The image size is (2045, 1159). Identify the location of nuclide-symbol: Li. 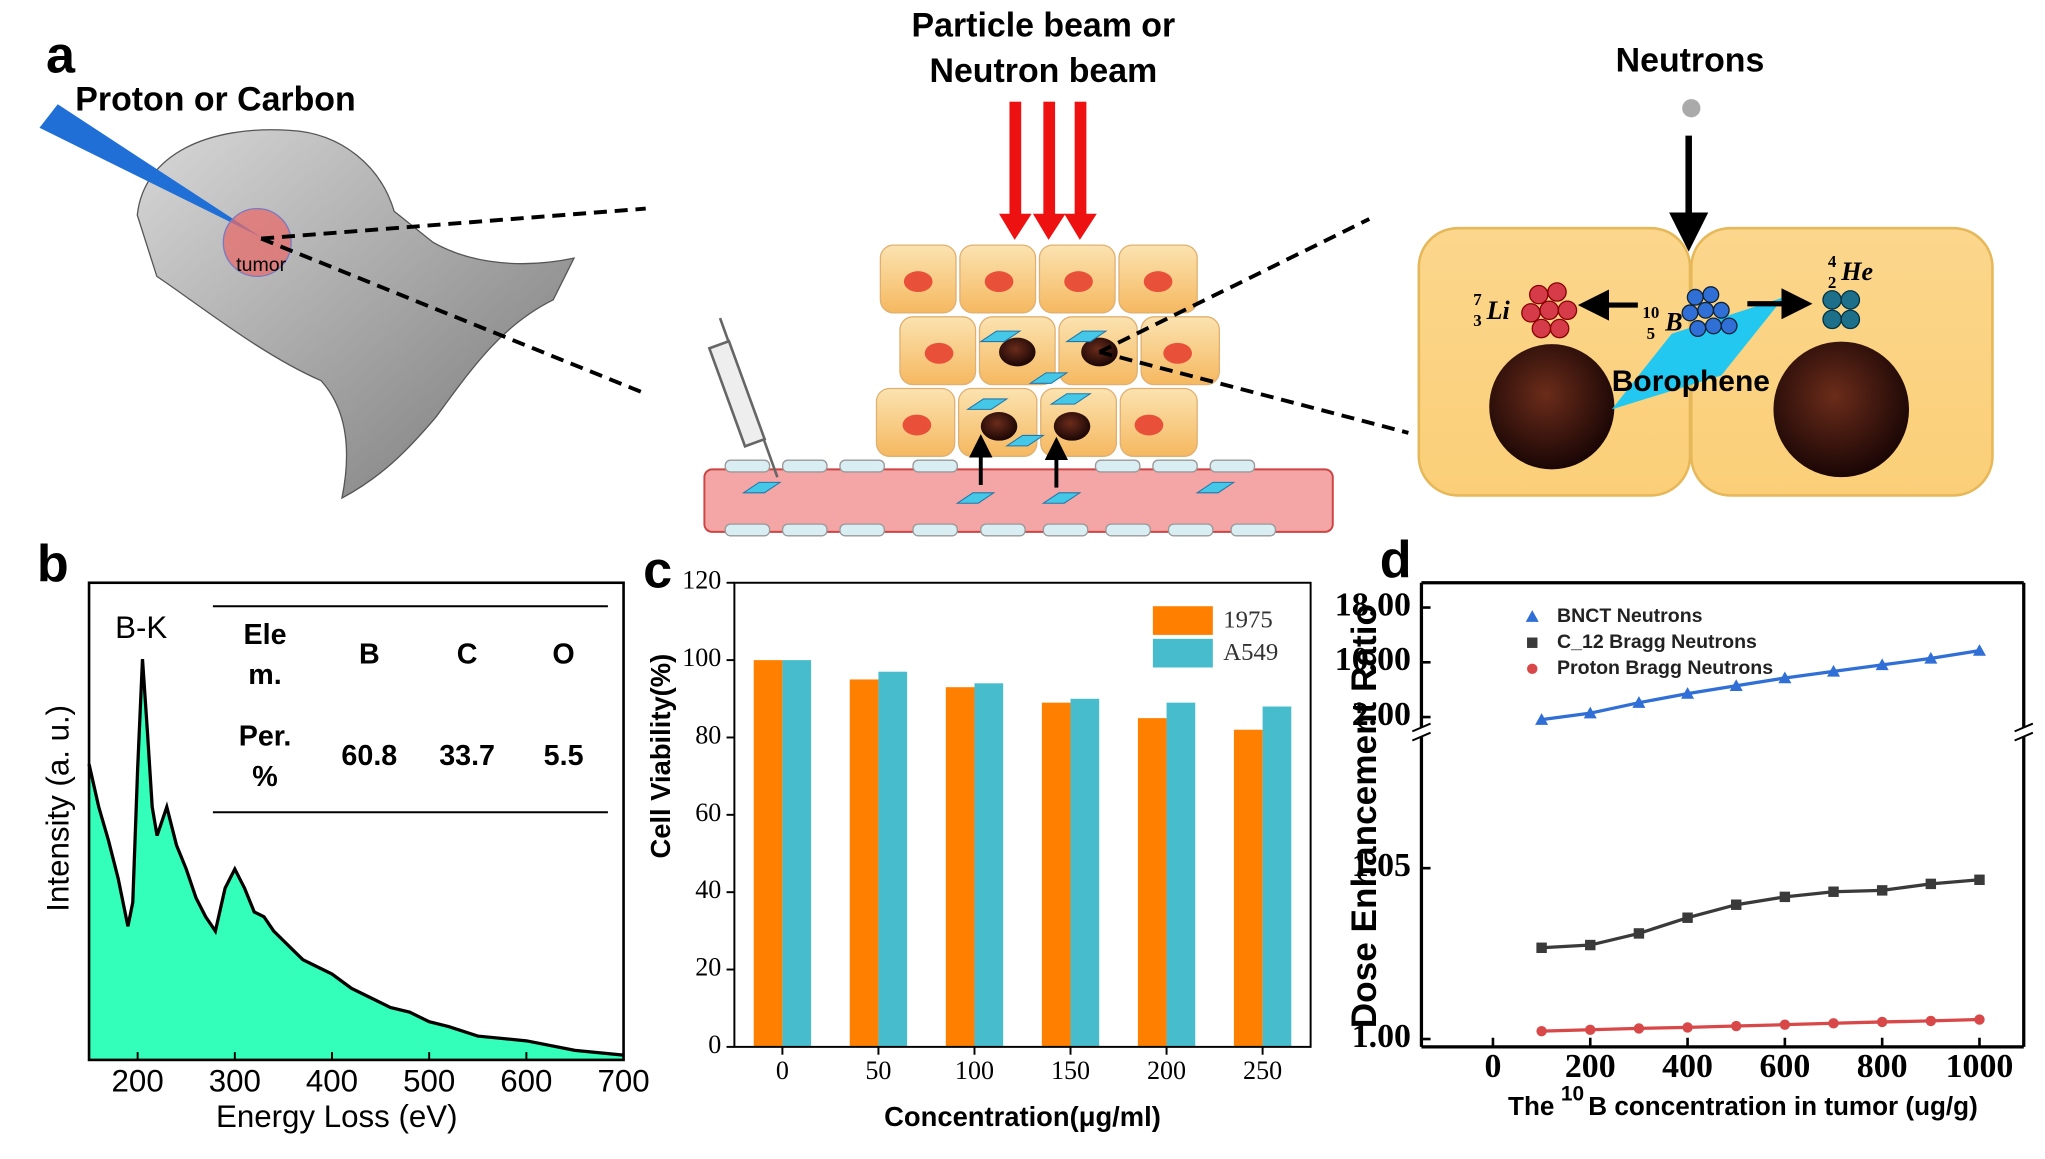
(1498, 310).